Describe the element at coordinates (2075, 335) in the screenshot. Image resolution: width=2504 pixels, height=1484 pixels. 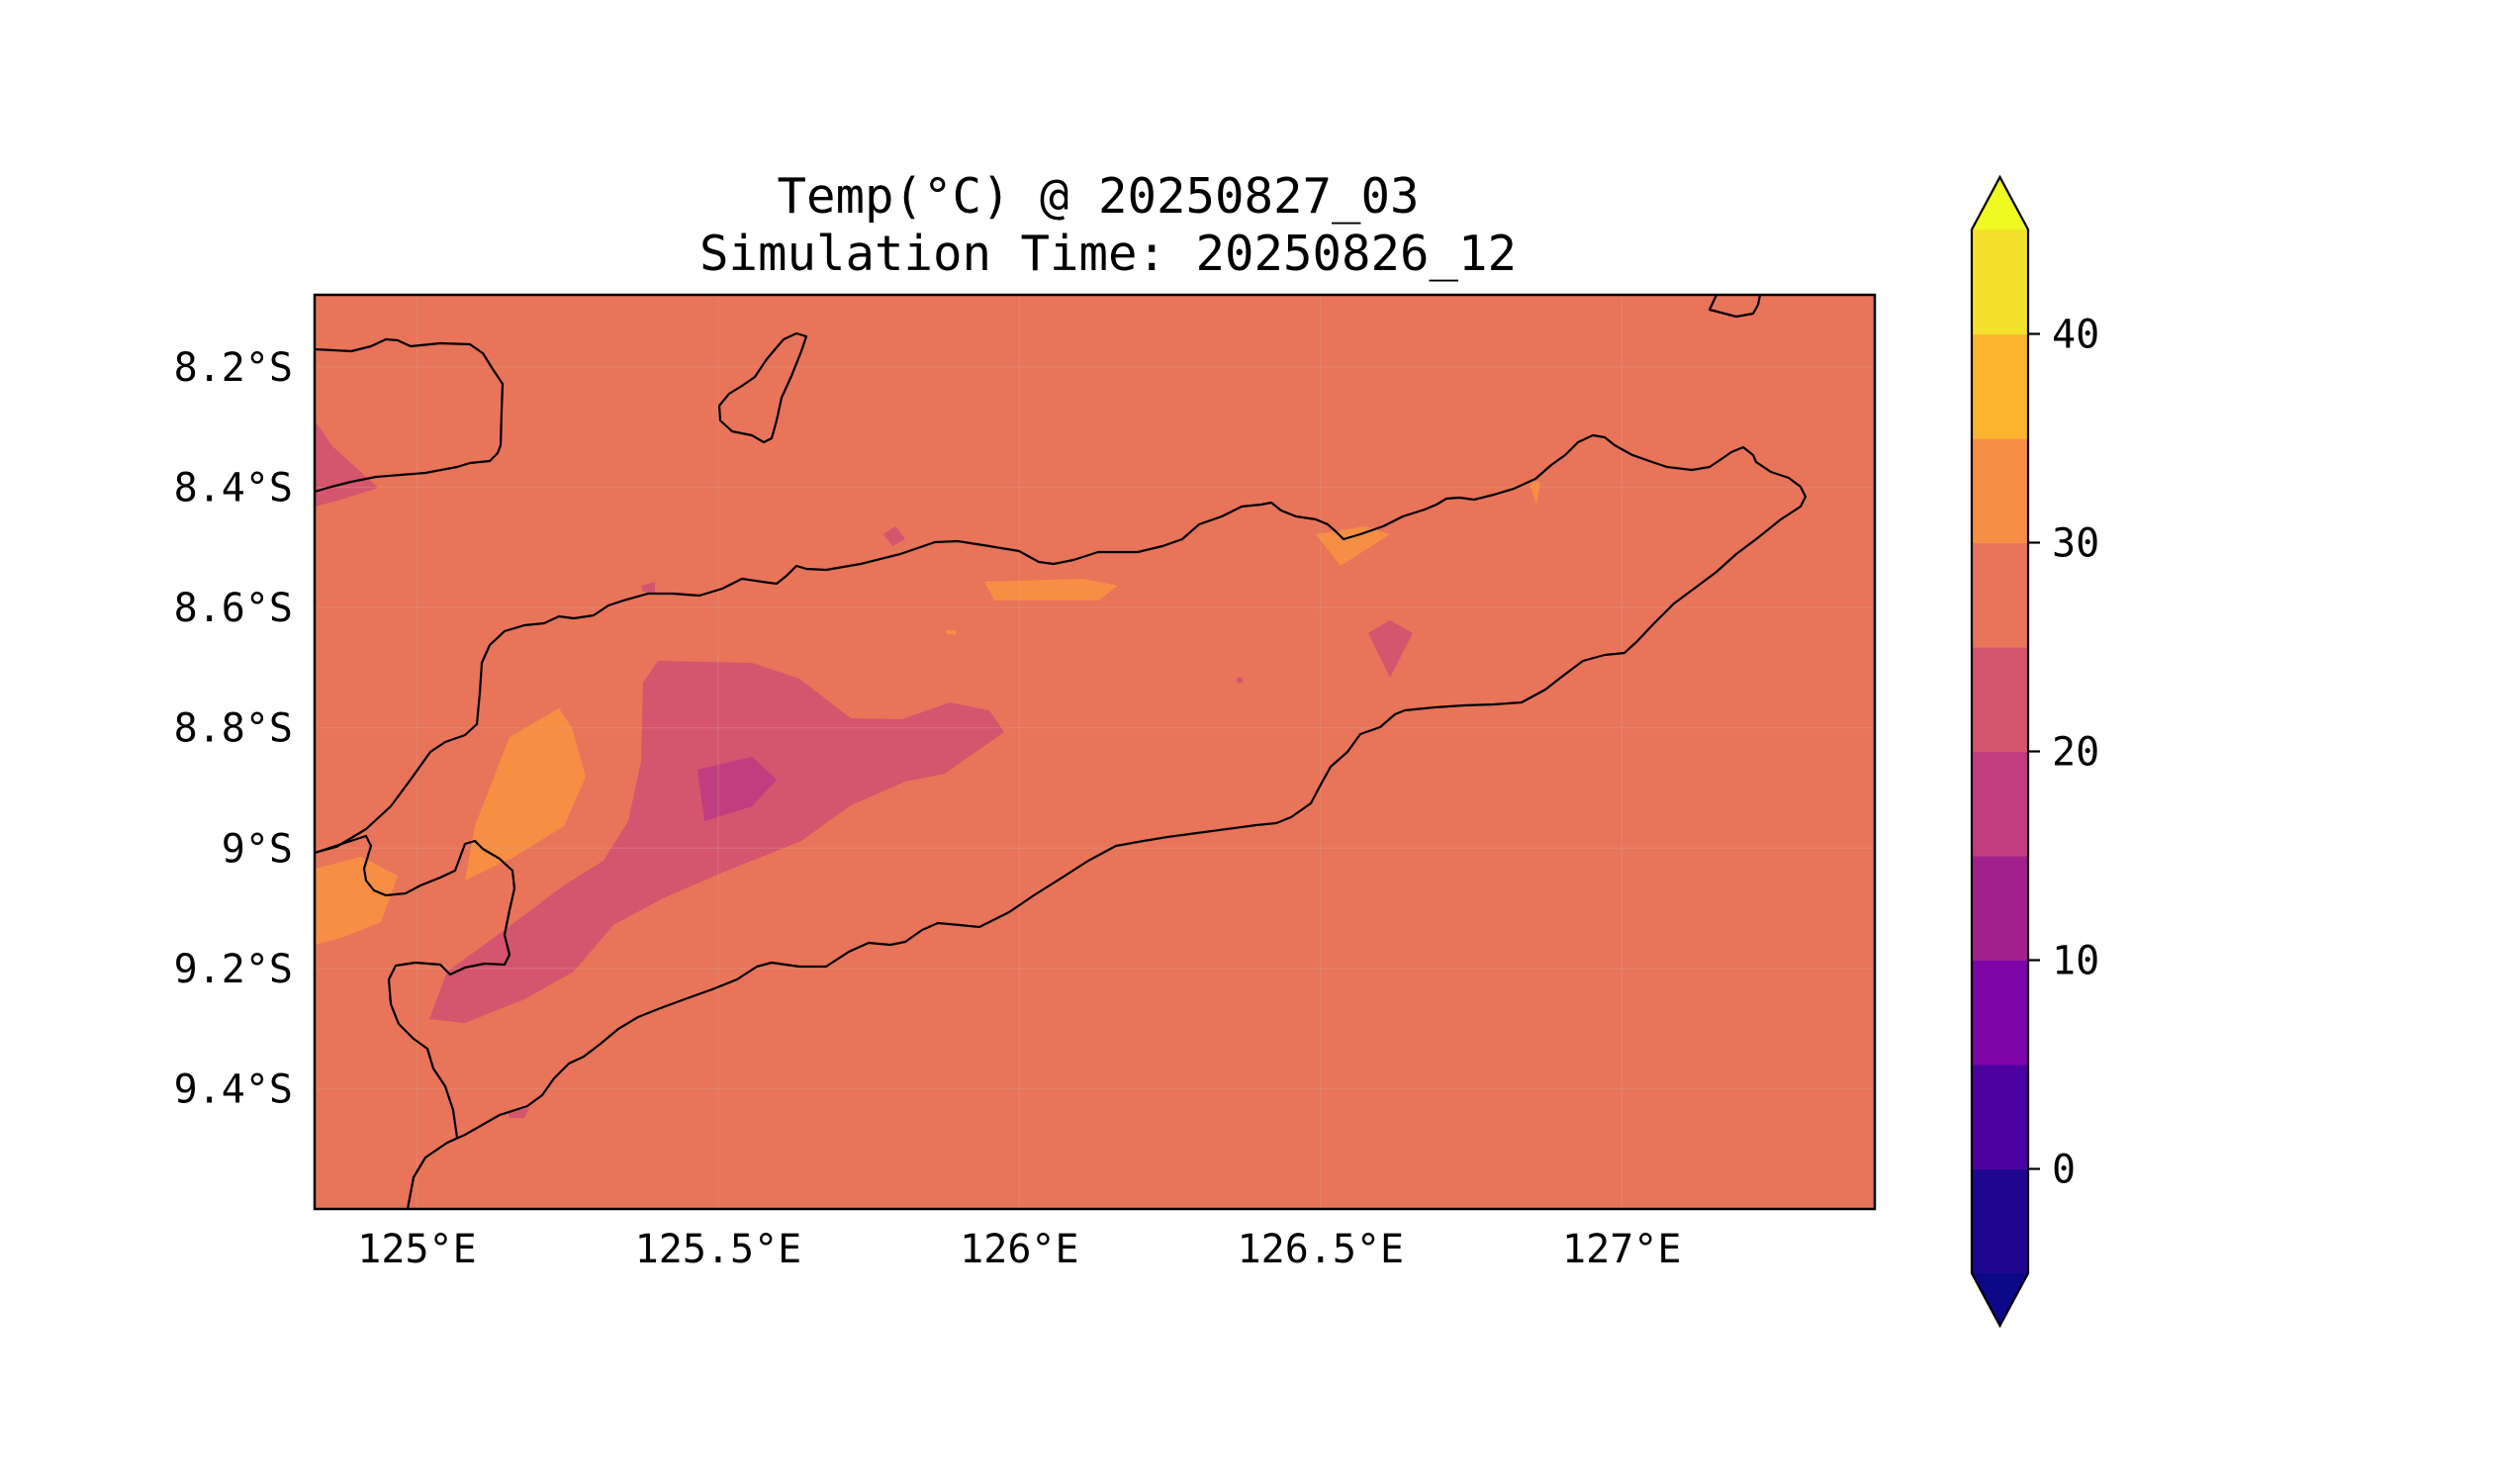
I see `colorbar-tick-label: 40` at that location.